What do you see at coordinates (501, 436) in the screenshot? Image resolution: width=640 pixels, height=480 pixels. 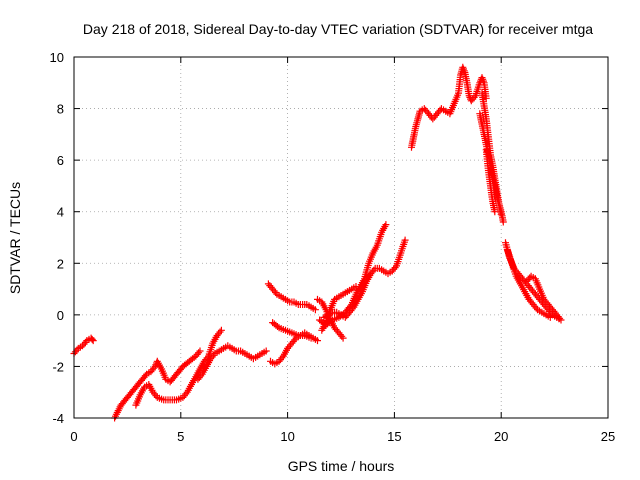 I see `x-tick-label: 20` at bounding box center [501, 436].